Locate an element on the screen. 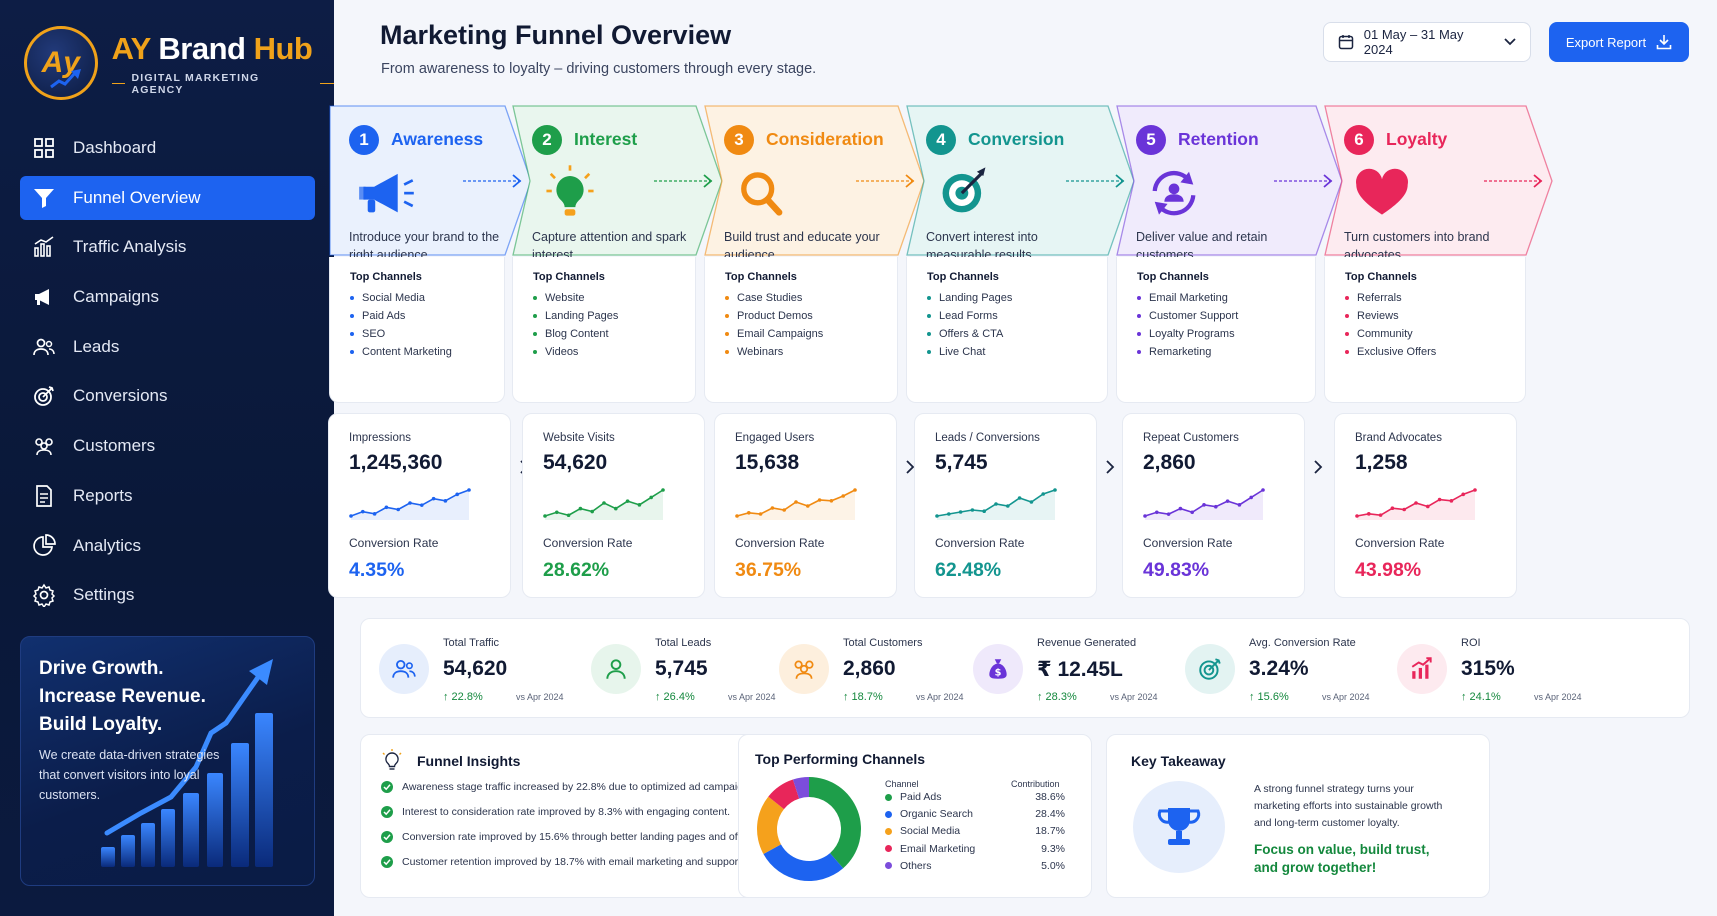  sidebar-item-funnel-overview: Funnel Overview is located at coordinates (167, 197).